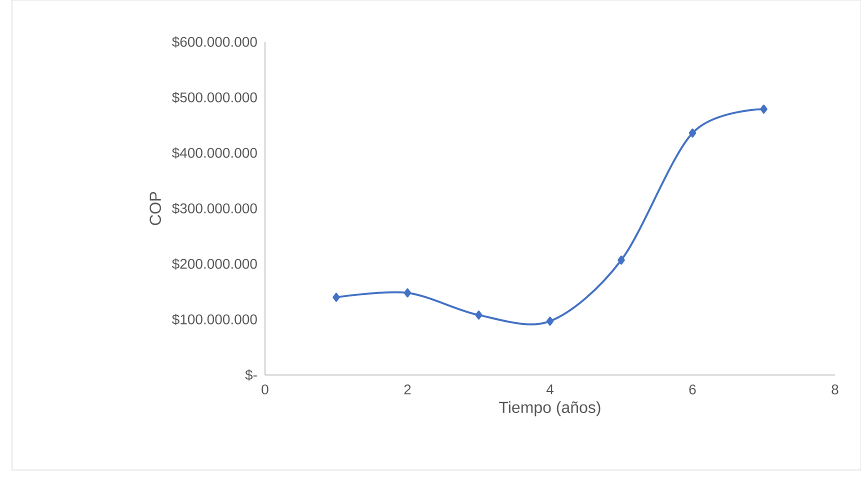  Describe the element at coordinates (214, 264) in the screenshot. I see `y-tick-label: $200.000.000` at that location.